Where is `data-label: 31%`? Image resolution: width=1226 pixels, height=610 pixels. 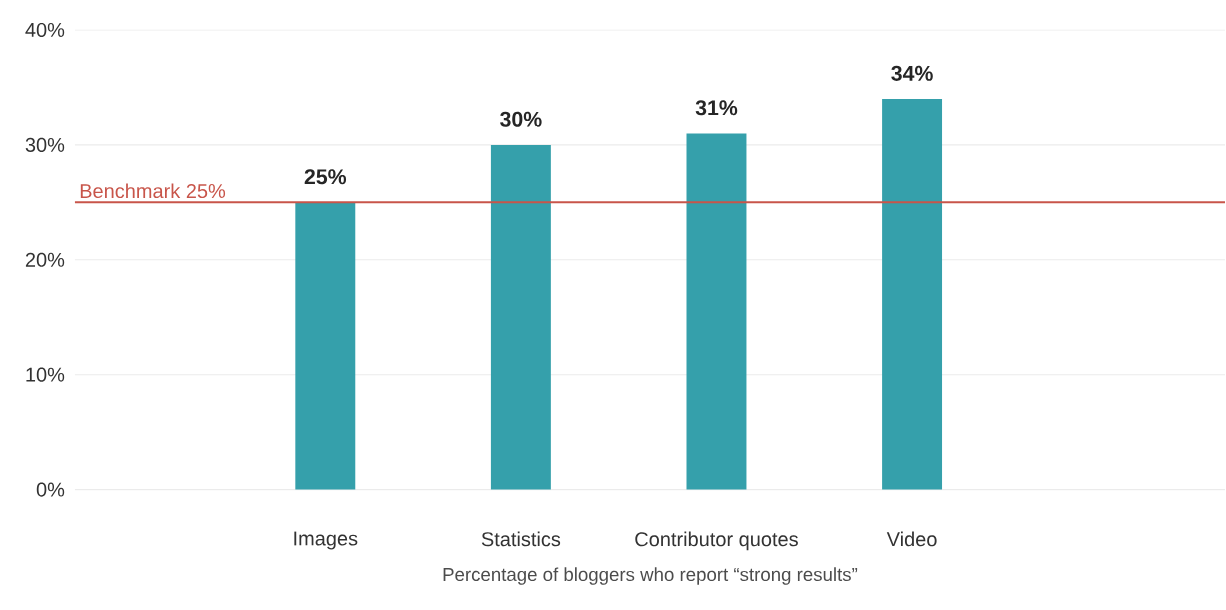
data-label: 31% is located at coordinates (716, 108).